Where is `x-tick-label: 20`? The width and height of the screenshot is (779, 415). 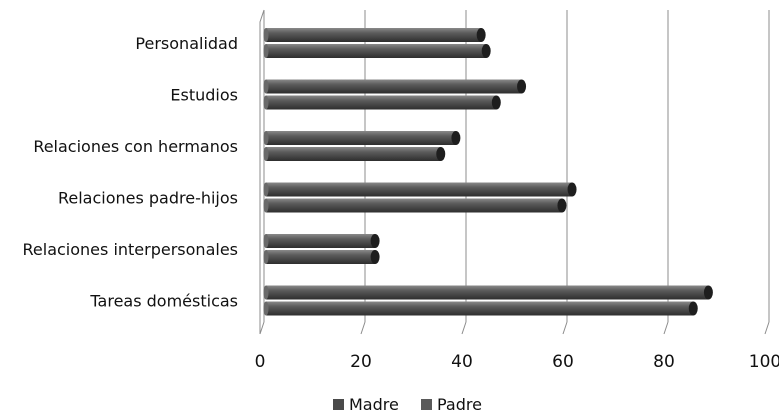
x-tick-label: 20 is located at coordinates (361, 362).